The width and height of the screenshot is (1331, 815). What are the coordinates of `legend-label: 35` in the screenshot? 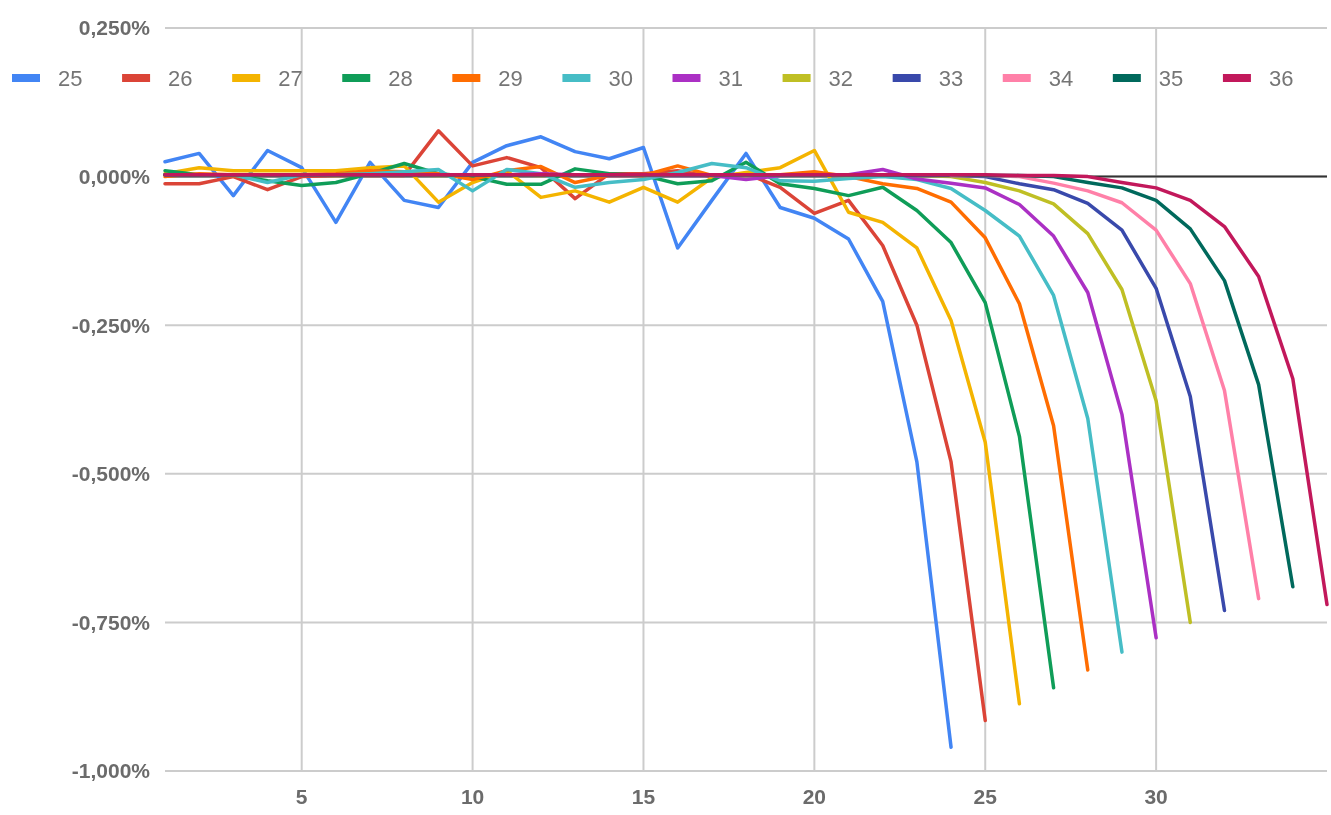 It's located at (1171, 78).